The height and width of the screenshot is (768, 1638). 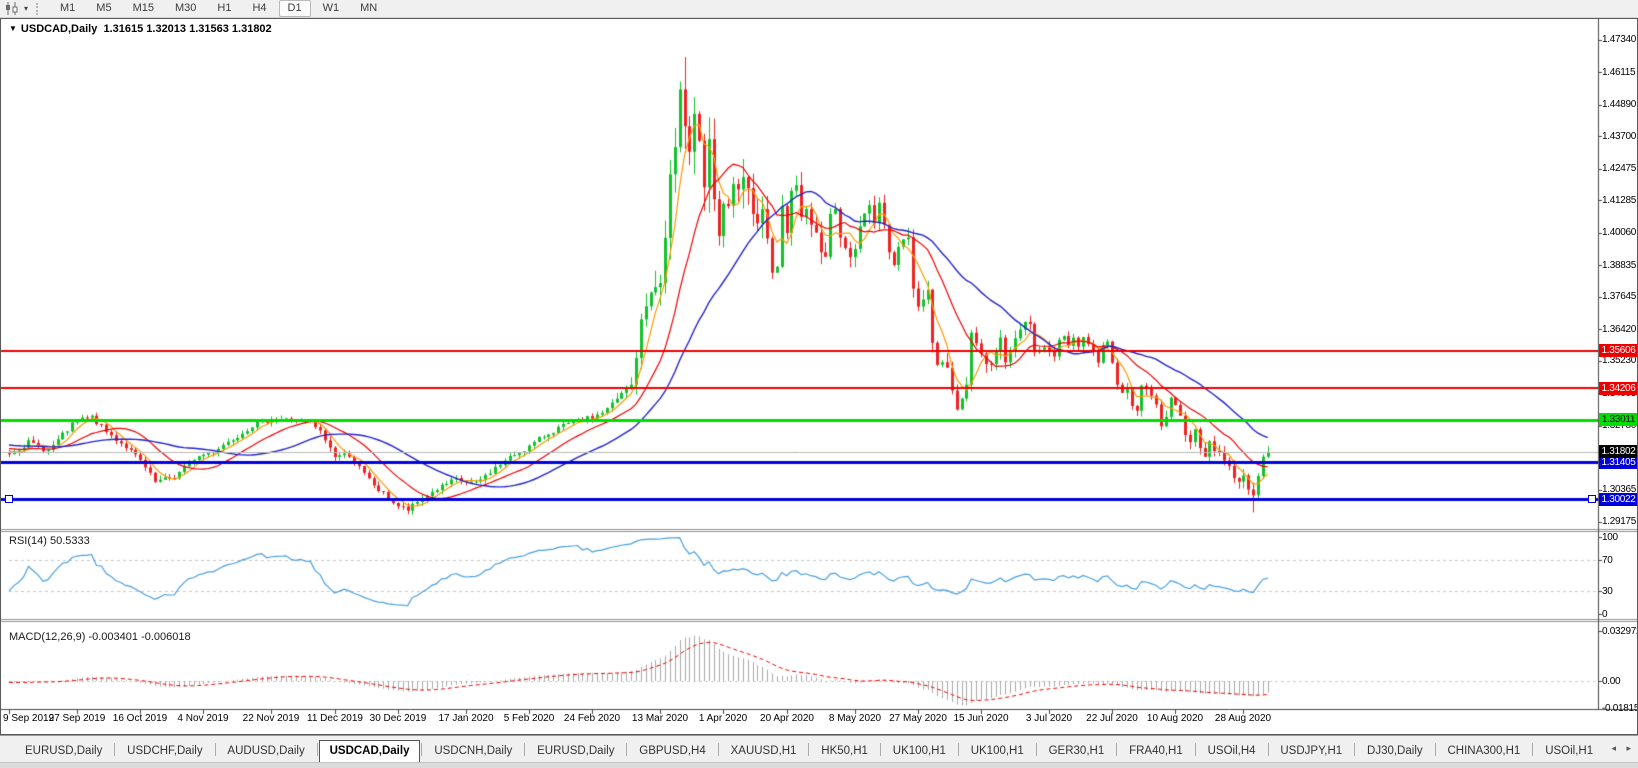 What do you see at coordinates (1618, 462) in the screenshot?
I see `hline-price-badge: 1.31405` at bounding box center [1618, 462].